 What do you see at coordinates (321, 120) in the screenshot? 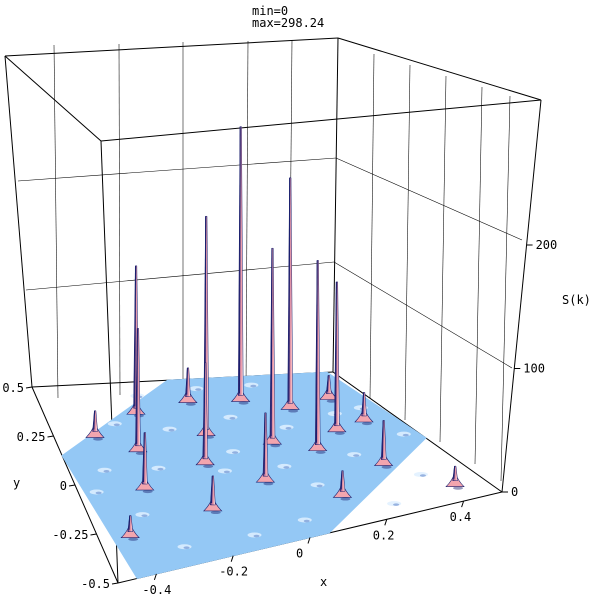
I see `frame-front-top-right` at bounding box center [321, 120].